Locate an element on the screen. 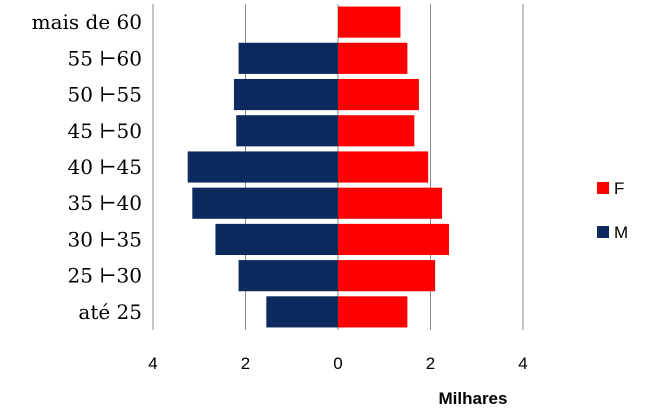 The image size is (654, 412). legend: FM is located at coordinates (612, 210).